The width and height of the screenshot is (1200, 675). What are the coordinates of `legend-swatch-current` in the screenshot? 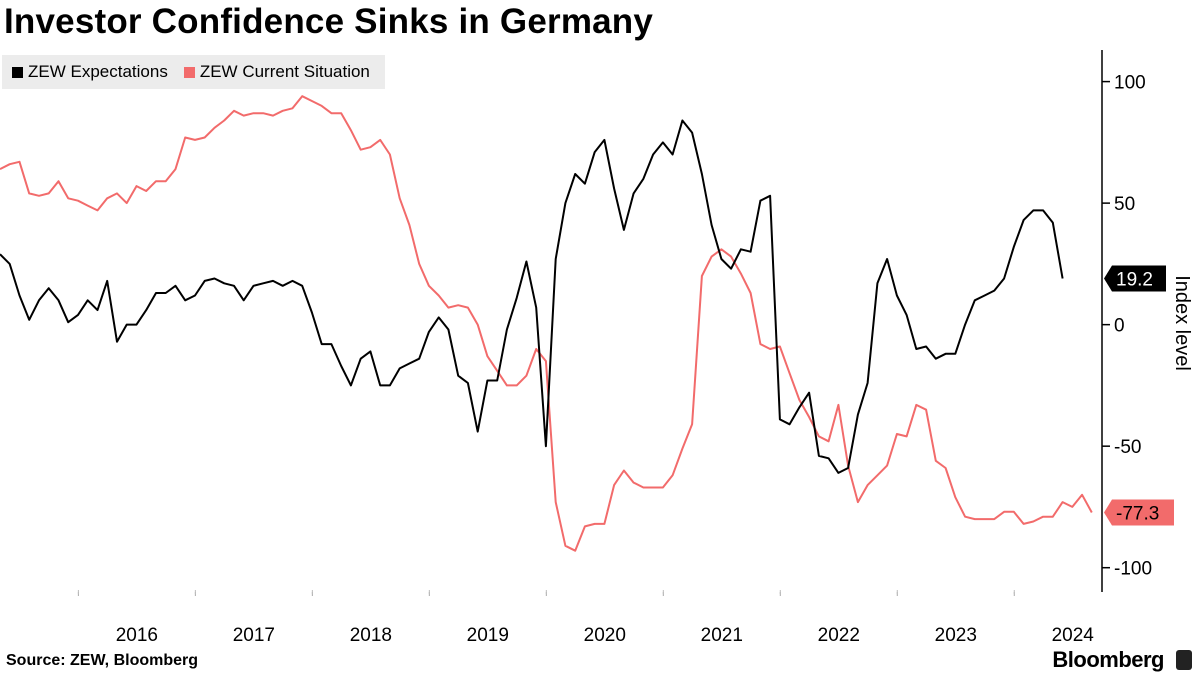 It's located at (189, 72).